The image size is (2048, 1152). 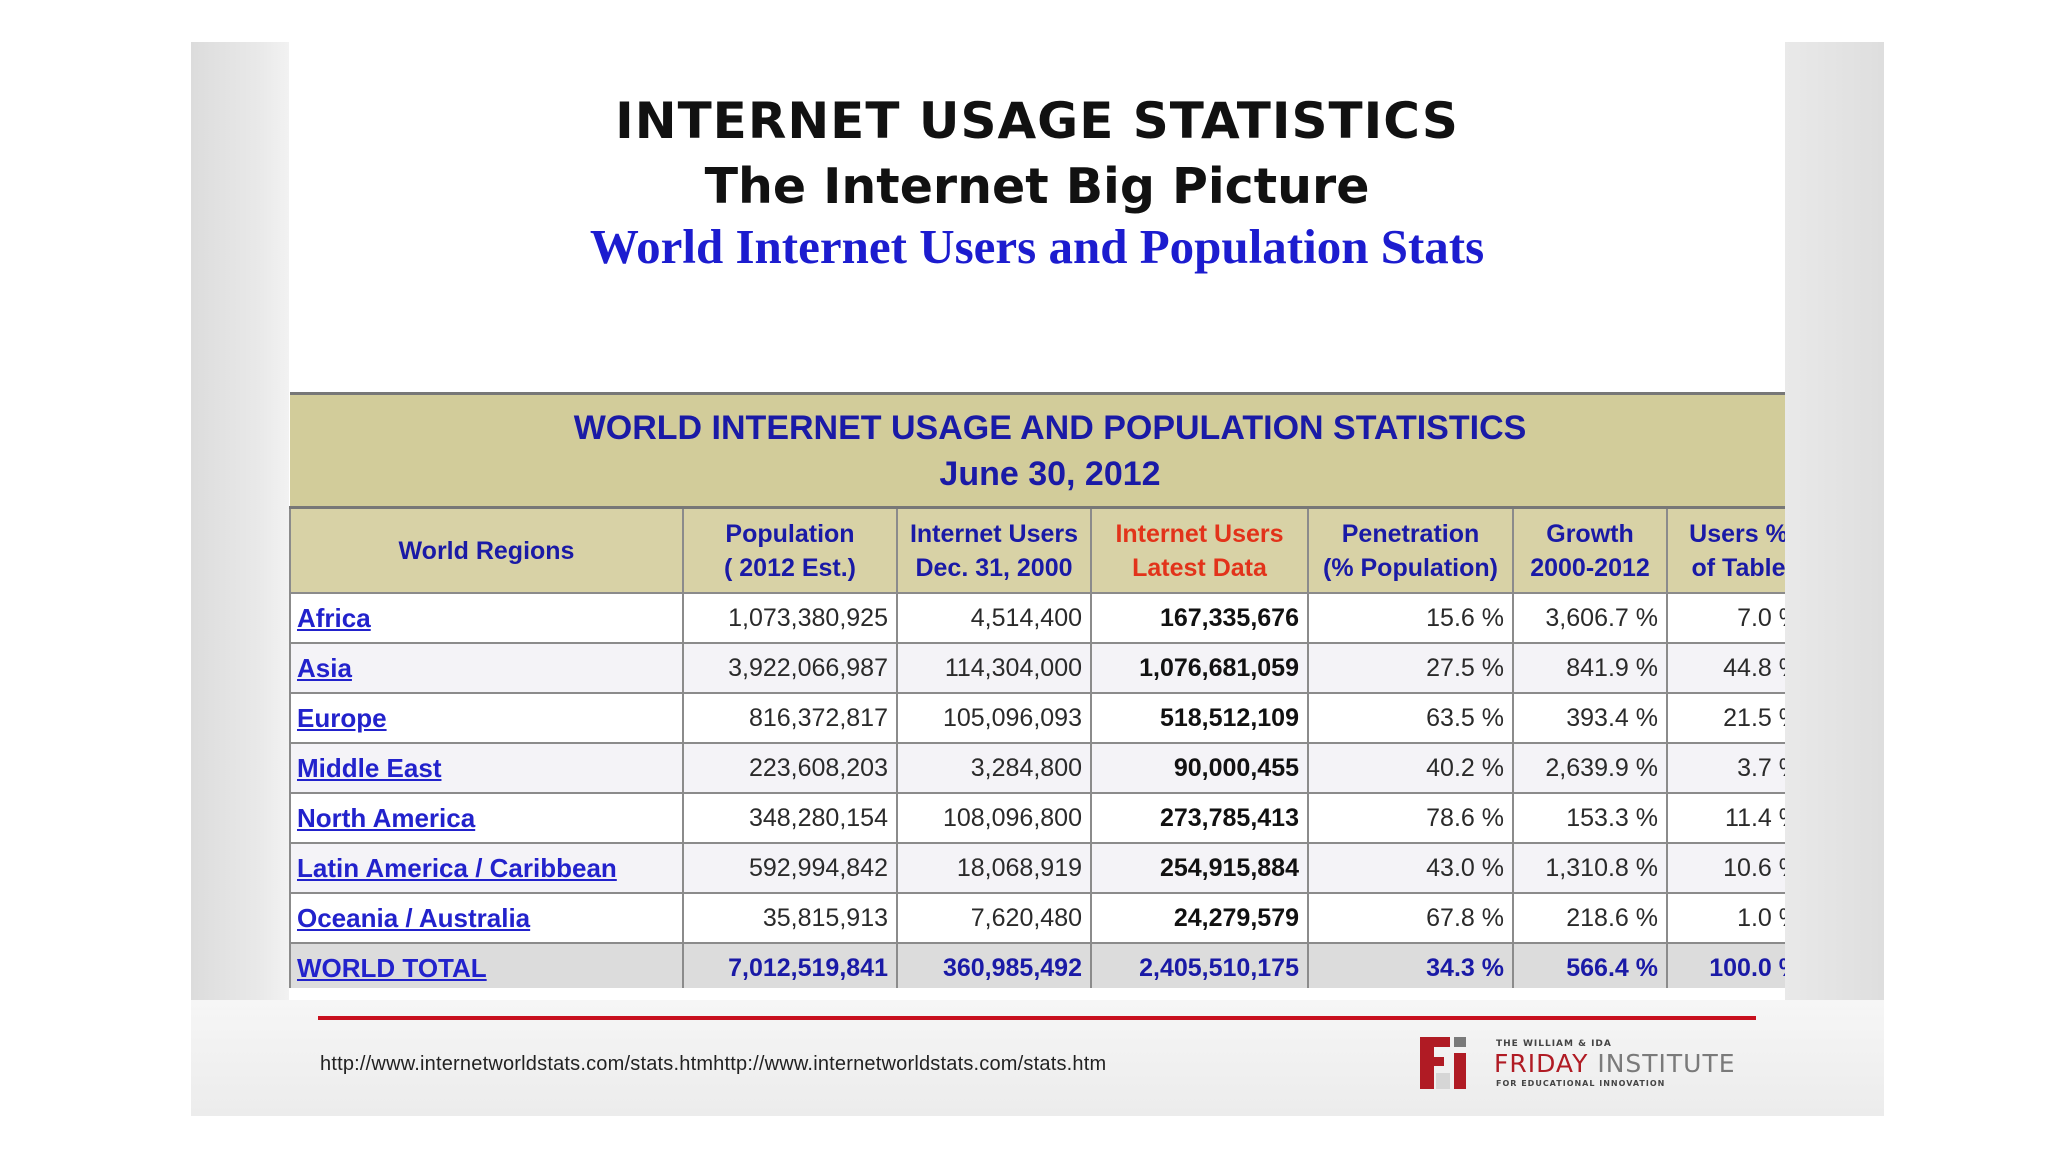 What do you see at coordinates (1666, 1063) in the screenshot?
I see `logo-name-second: INSTITUTE` at bounding box center [1666, 1063].